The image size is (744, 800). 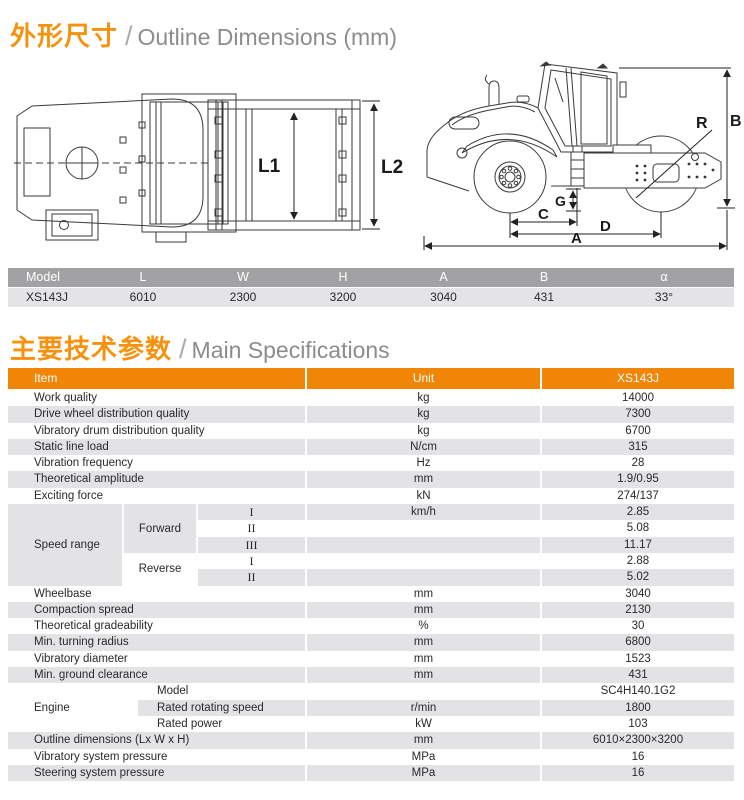 I want to click on spec-row-vibratory-pressure: Vibratory system pressure MPa 16, so click(x=339, y=756).